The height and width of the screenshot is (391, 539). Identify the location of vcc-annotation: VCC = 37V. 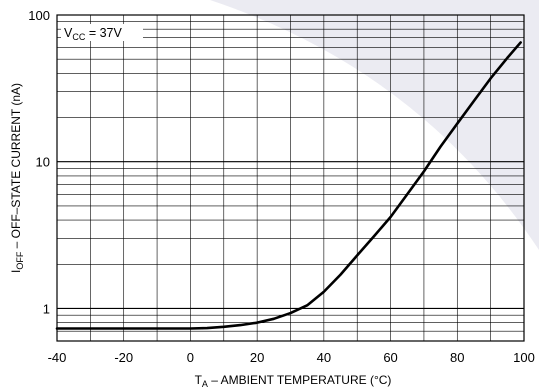
(93, 34).